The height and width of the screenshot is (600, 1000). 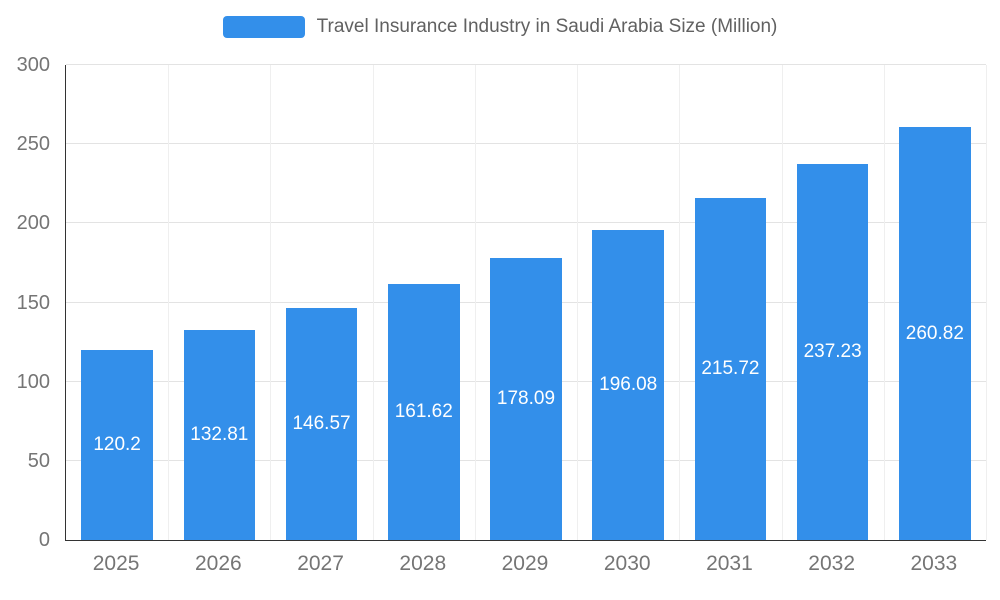 What do you see at coordinates (38, 460) in the screenshot?
I see `y-tick-label: 50` at bounding box center [38, 460].